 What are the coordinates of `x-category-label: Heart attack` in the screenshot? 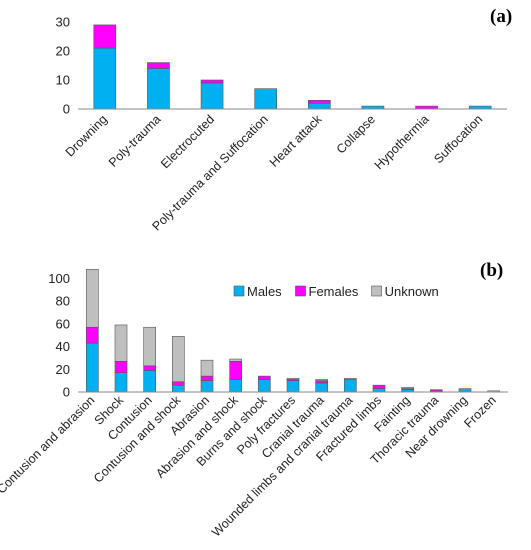 It's located at (296, 141).